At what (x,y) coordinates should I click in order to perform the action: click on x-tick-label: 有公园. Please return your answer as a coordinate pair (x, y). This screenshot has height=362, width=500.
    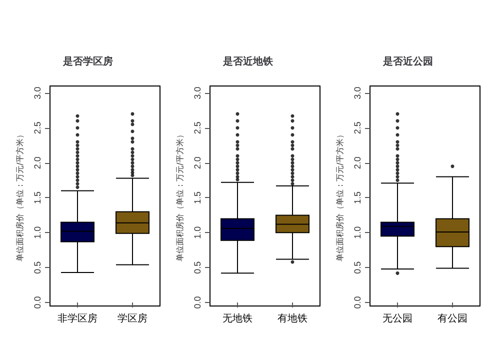
    Looking at the image, I should click on (453, 318).